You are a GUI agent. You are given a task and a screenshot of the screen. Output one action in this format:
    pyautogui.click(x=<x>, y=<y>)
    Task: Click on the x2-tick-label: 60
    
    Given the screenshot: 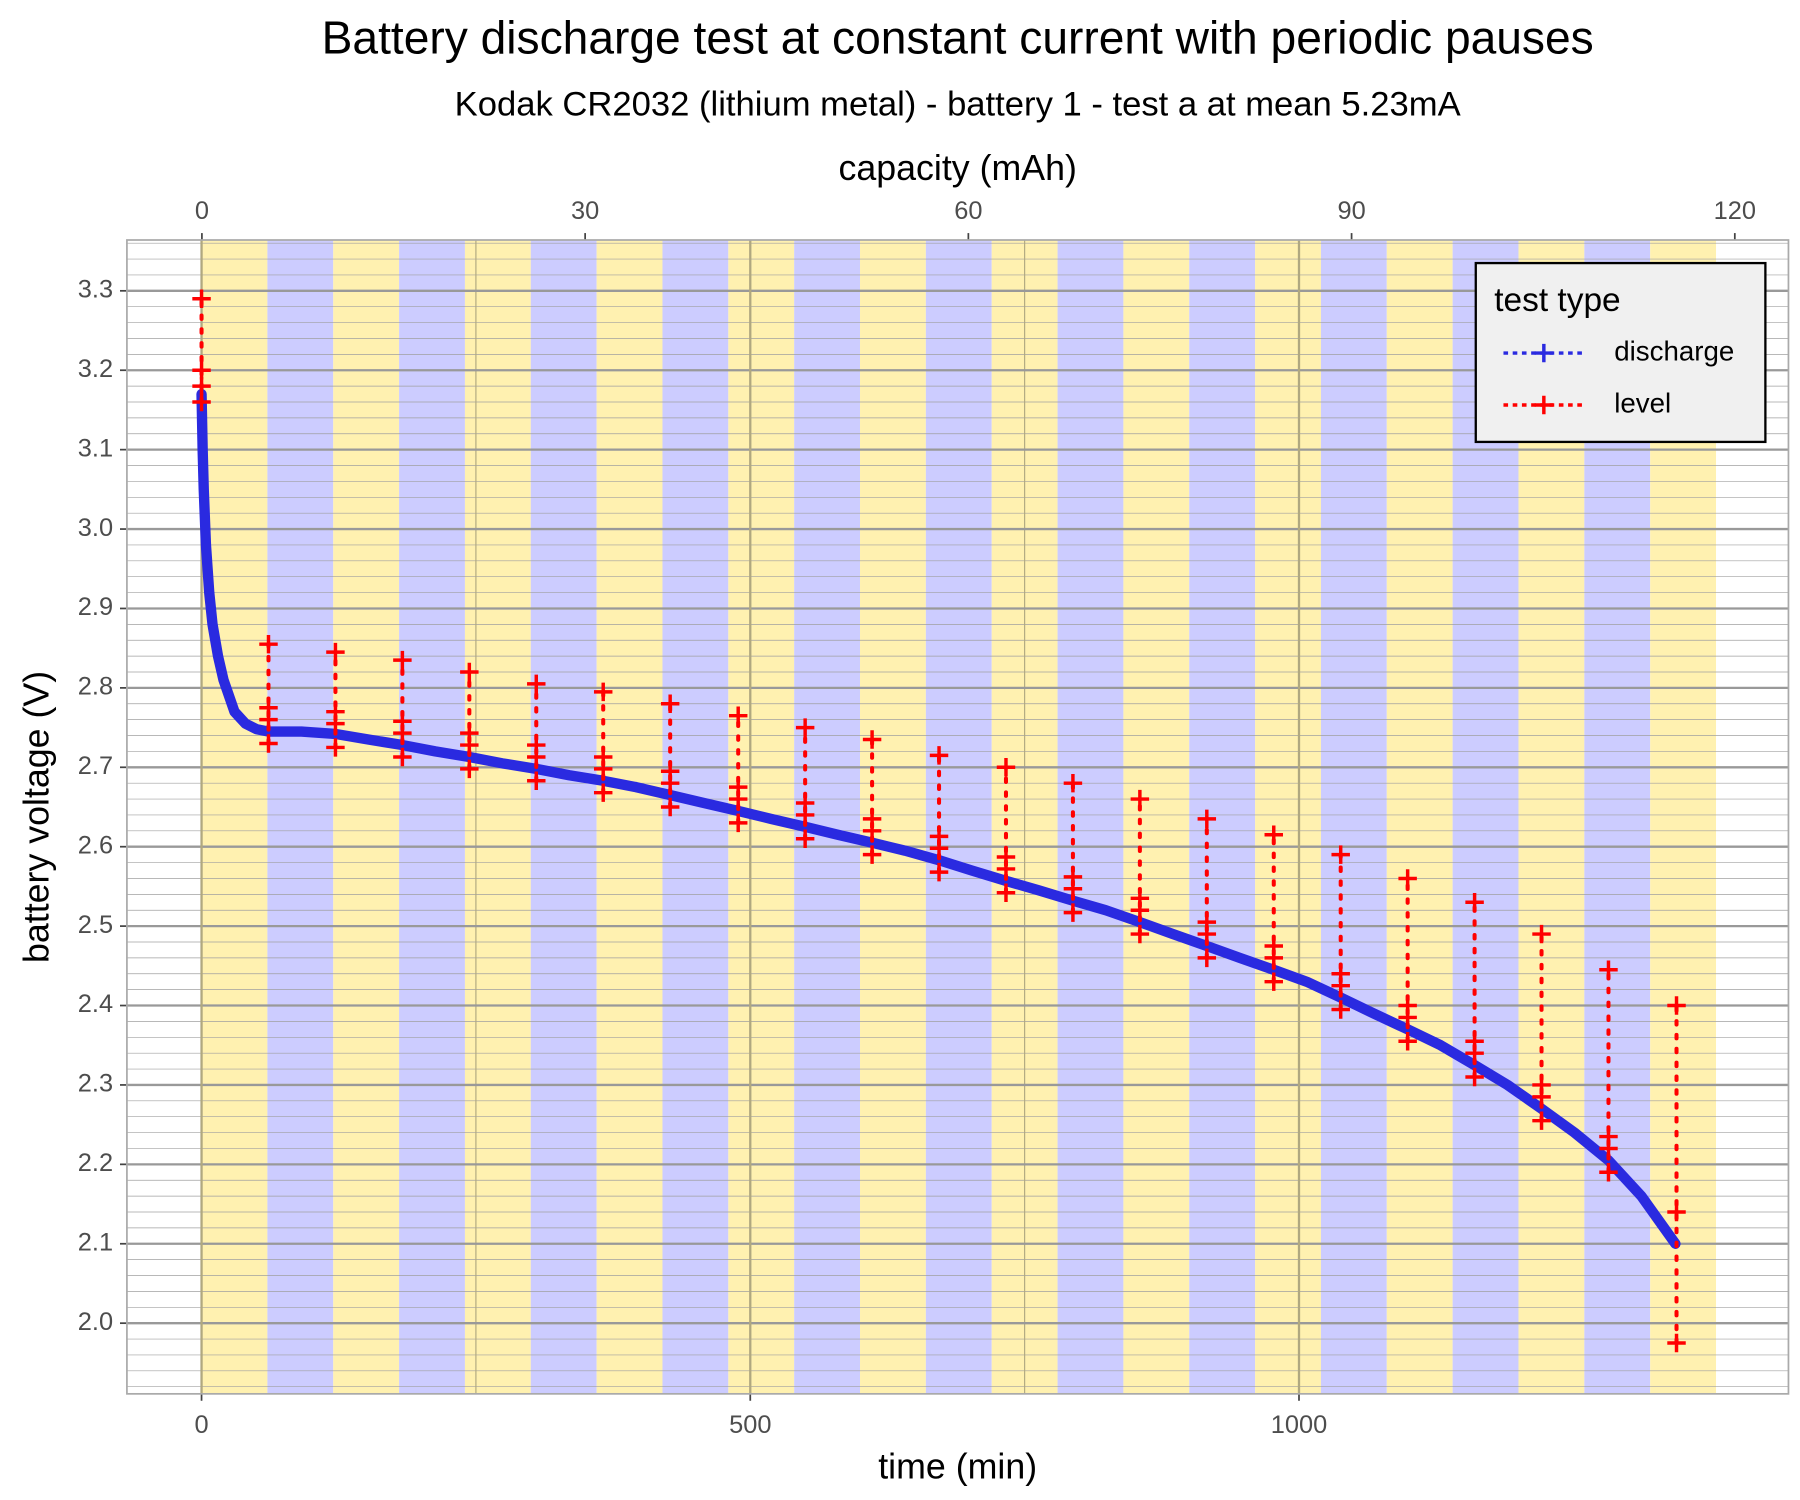 What is the action you would take?
    pyautogui.click(x=968, y=211)
    